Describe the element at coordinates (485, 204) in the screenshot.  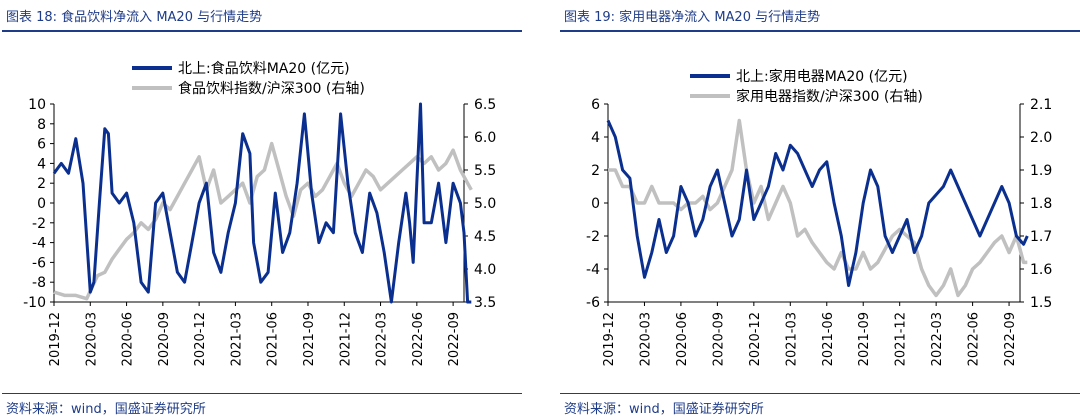
I see `y2-tick-label: 5.0` at that location.